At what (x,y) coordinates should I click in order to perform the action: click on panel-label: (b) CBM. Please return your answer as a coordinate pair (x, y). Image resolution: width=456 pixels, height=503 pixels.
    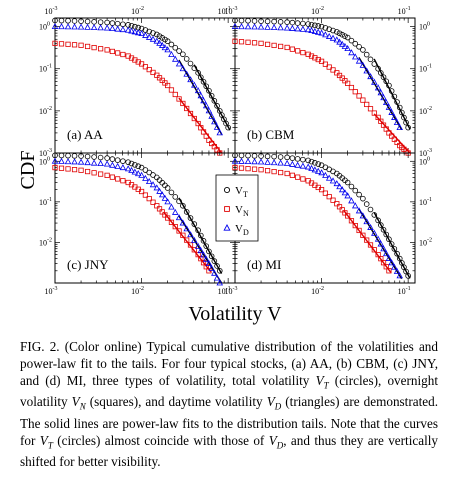
    Looking at the image, I should click on (271, 134).